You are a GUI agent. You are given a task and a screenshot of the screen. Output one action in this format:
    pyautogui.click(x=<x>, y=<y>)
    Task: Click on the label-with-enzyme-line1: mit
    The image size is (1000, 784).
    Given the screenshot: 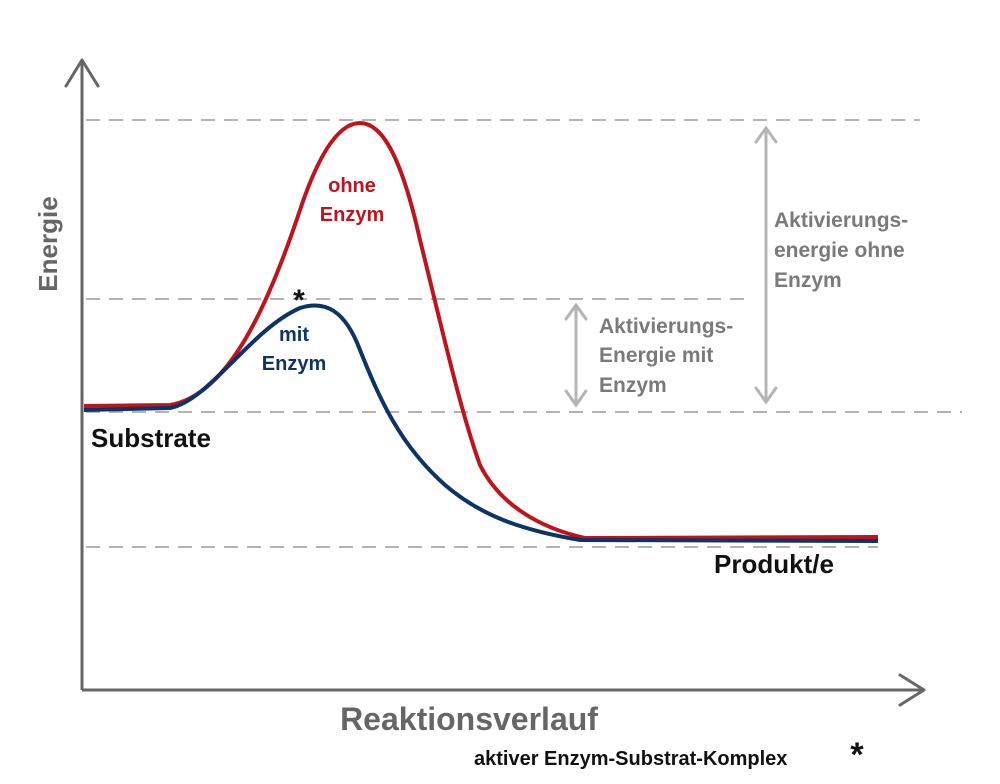 What is the action you would take?
    pyautogui.click(x=294, y=335)
    